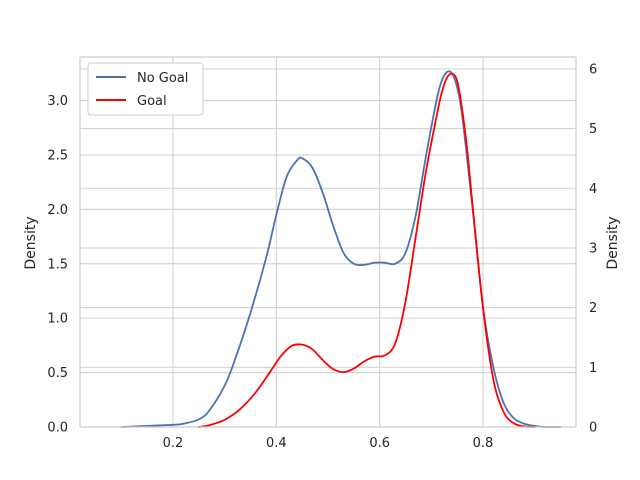  Describe the element at coordinates (593, 129) in the screenshot. I see `y-tick-label-right: 5` at that location.